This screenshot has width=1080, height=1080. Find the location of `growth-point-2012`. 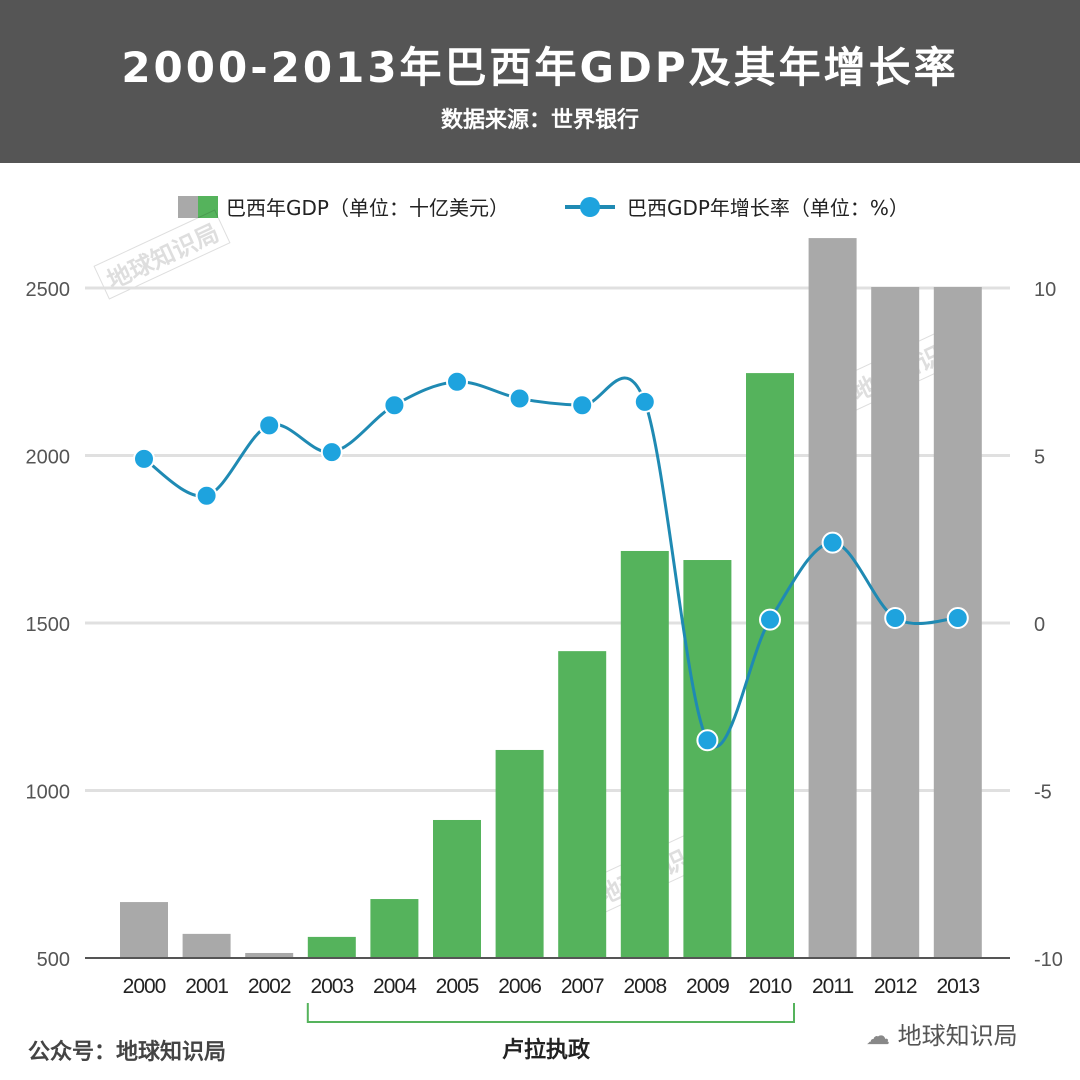

growth-point-2012 is located at coordinates (895, 617).